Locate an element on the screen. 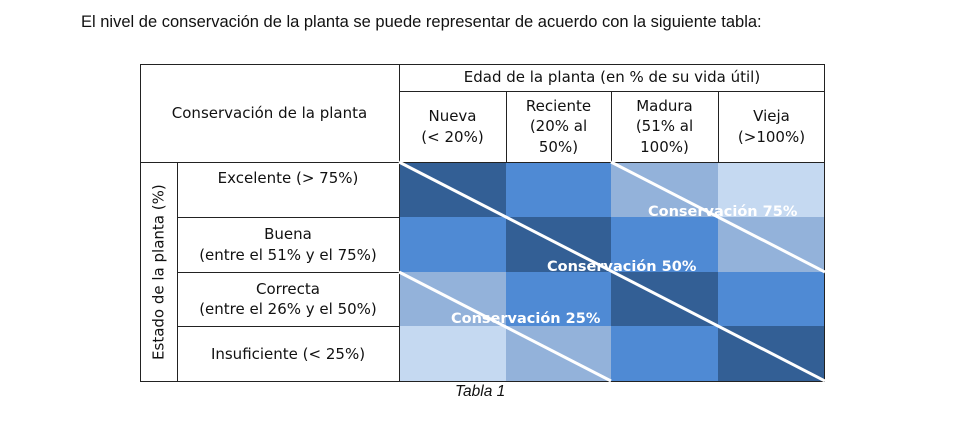 This screenshot has width=960, height=424. state-row-label: Buena (entre el 51% y el 75%) is located at coordinates (288, 244).